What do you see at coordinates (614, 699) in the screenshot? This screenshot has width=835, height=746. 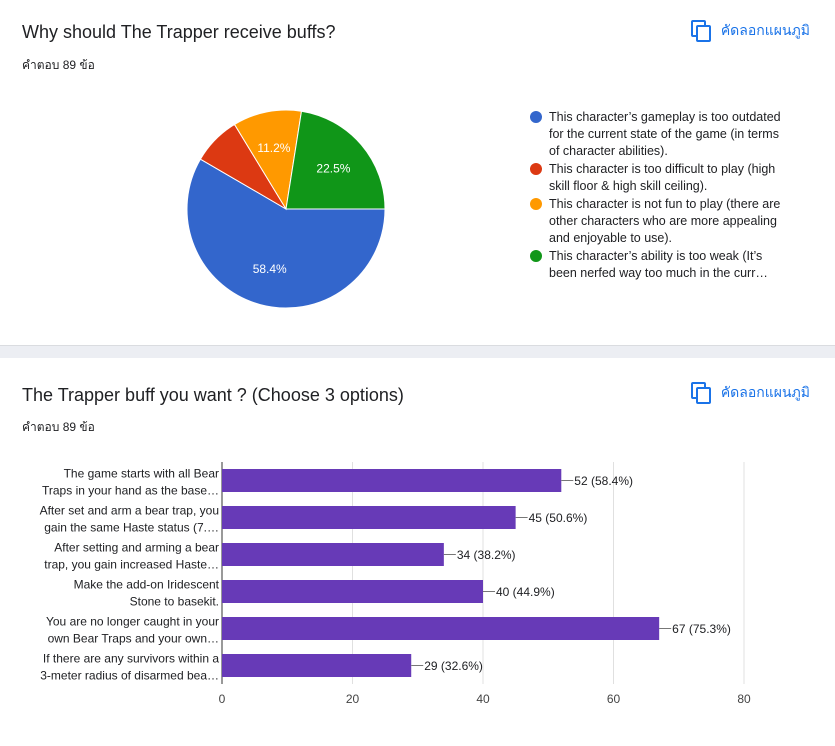 I see `x-tick-label: 60` at bounding box center [614, 699].